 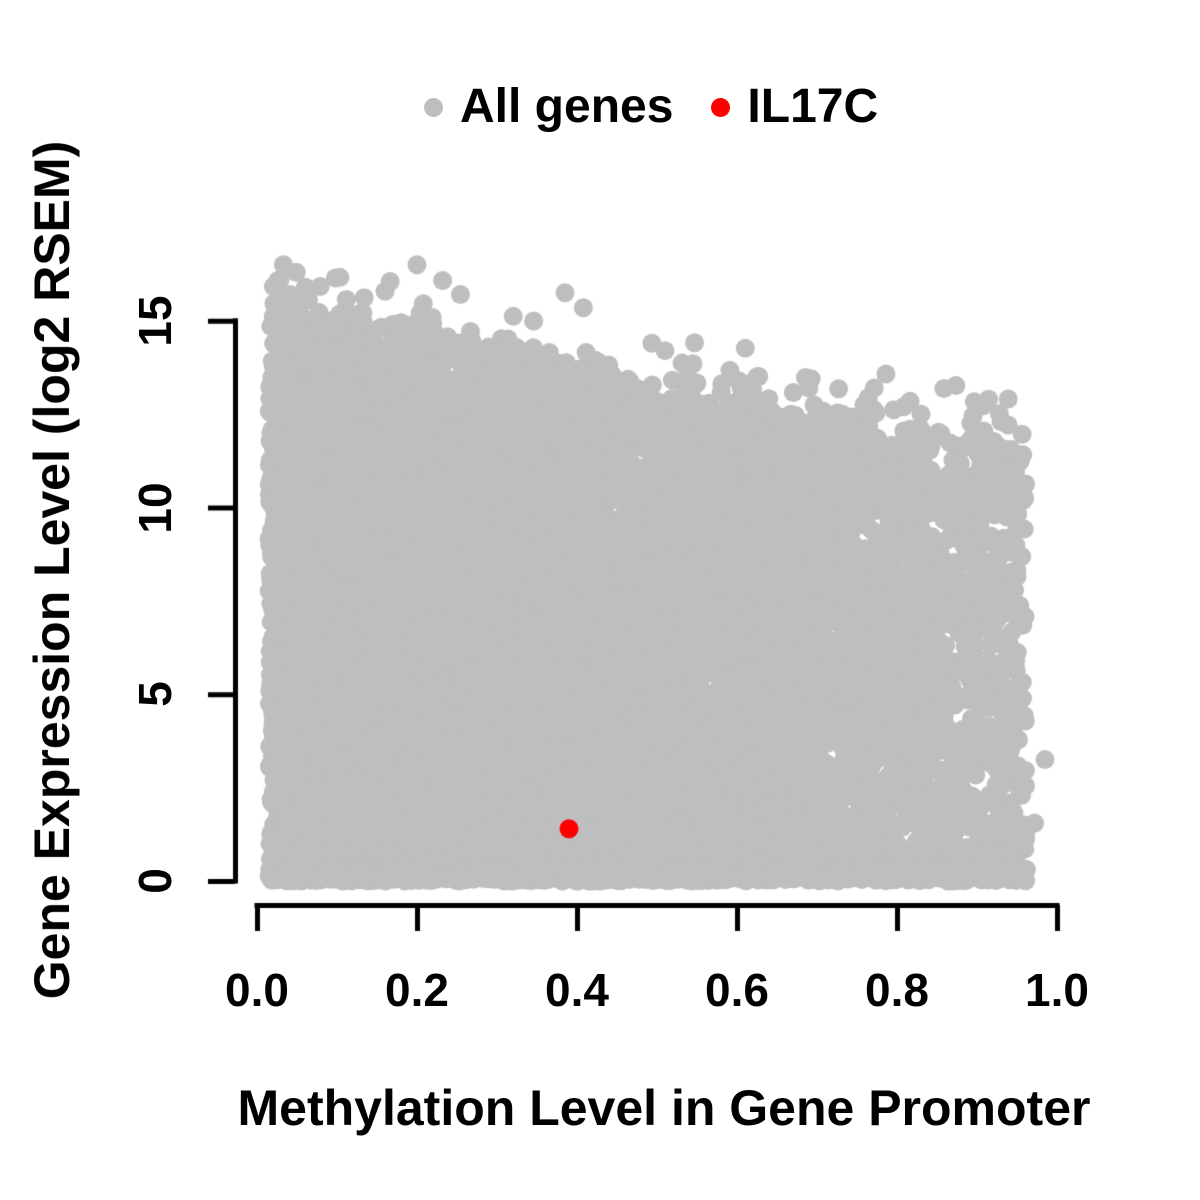 I want to click on legend-label-all-genes: All genes, so click(x=567, y=106).